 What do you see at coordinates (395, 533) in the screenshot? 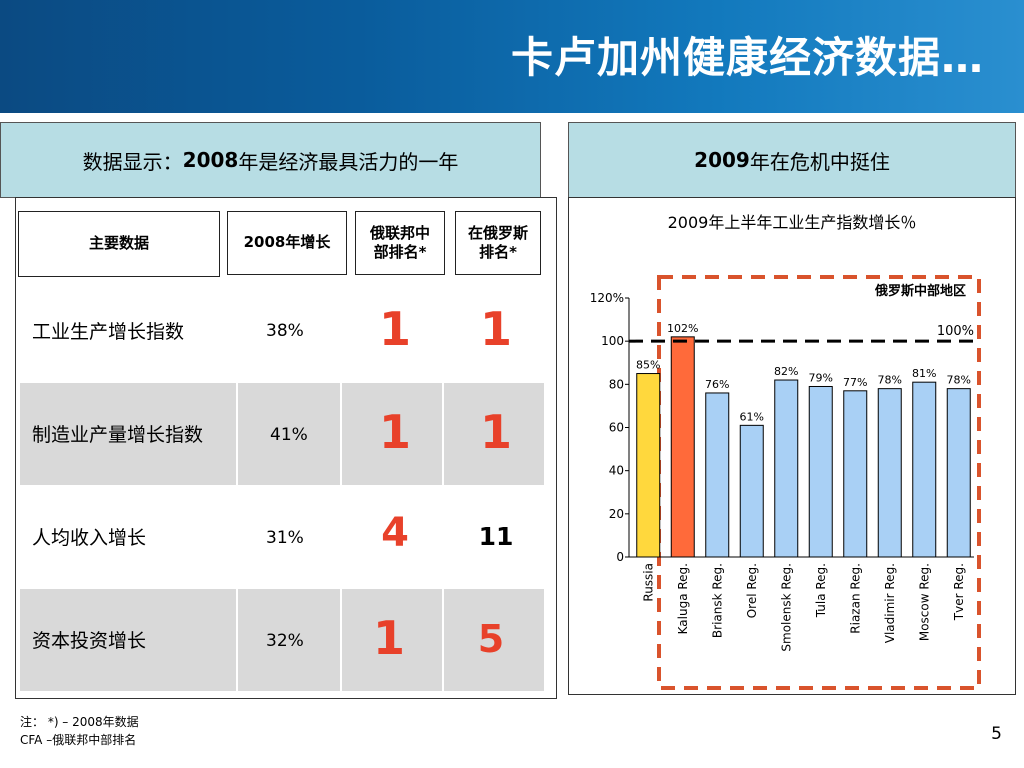
I see `rank-central-value: 4` at bounding box center [395, 533].